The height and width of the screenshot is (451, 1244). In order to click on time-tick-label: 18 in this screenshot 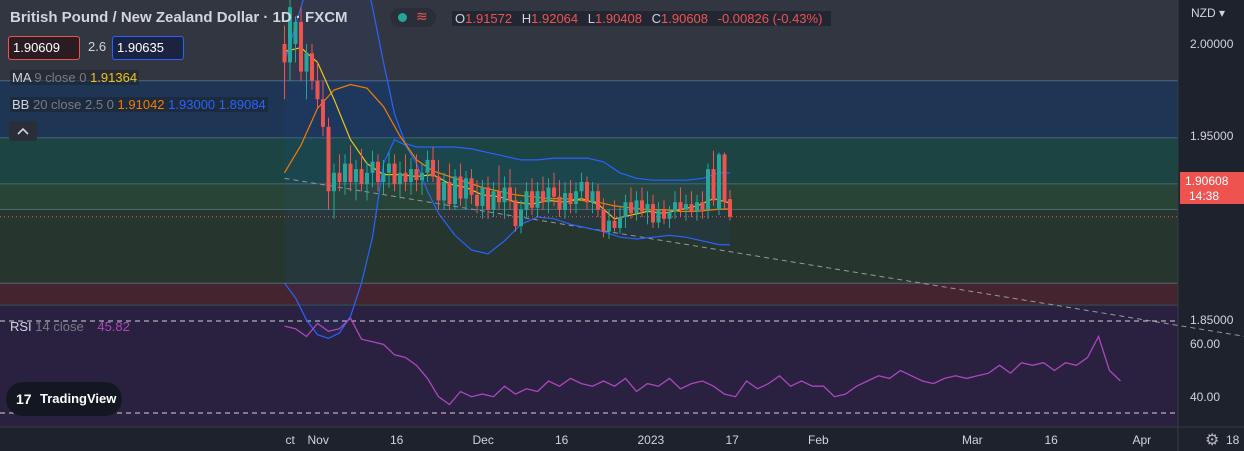, I will do `click(1233, 440)`.